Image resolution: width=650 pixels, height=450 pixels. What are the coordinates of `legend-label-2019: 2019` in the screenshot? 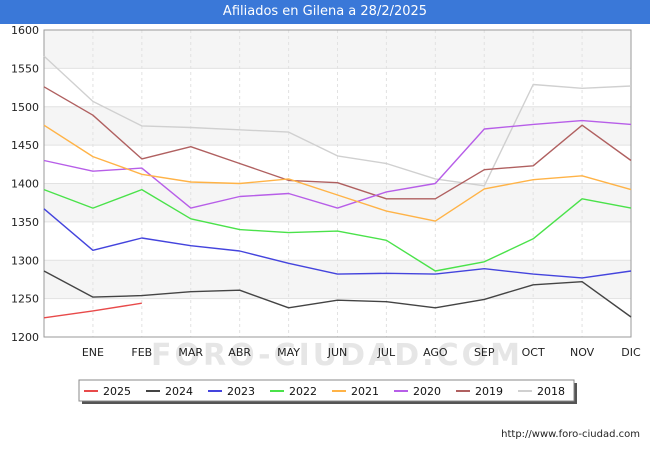 It's located at (489, 391).